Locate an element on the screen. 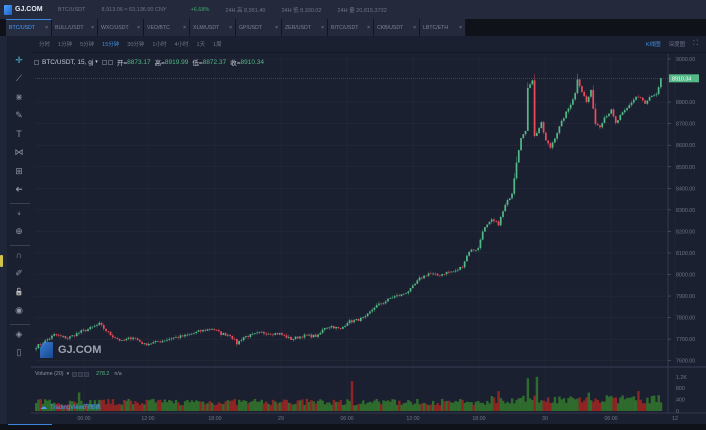 The height and width of the screenshot is (430, 706). tab-xlm-usdt: XLM/USDT × is located at coordinates (213, 27).